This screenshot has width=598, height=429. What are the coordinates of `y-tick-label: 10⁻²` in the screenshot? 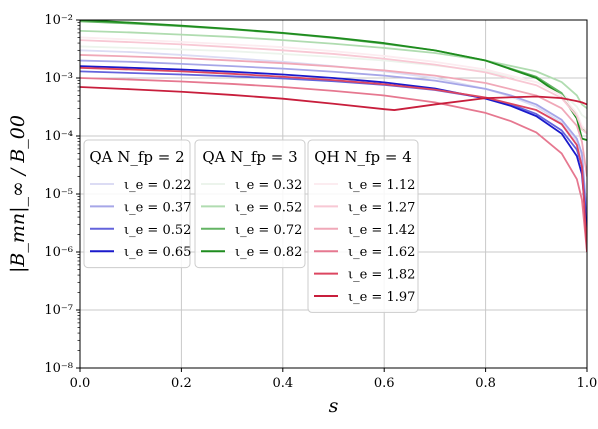 It's located at (58, 20).